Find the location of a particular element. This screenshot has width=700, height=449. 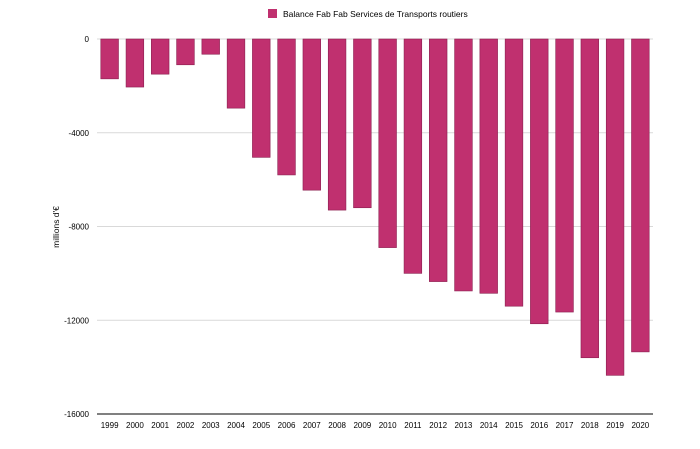

x-tick-label: 2003 is located at coordinates (211, 425).